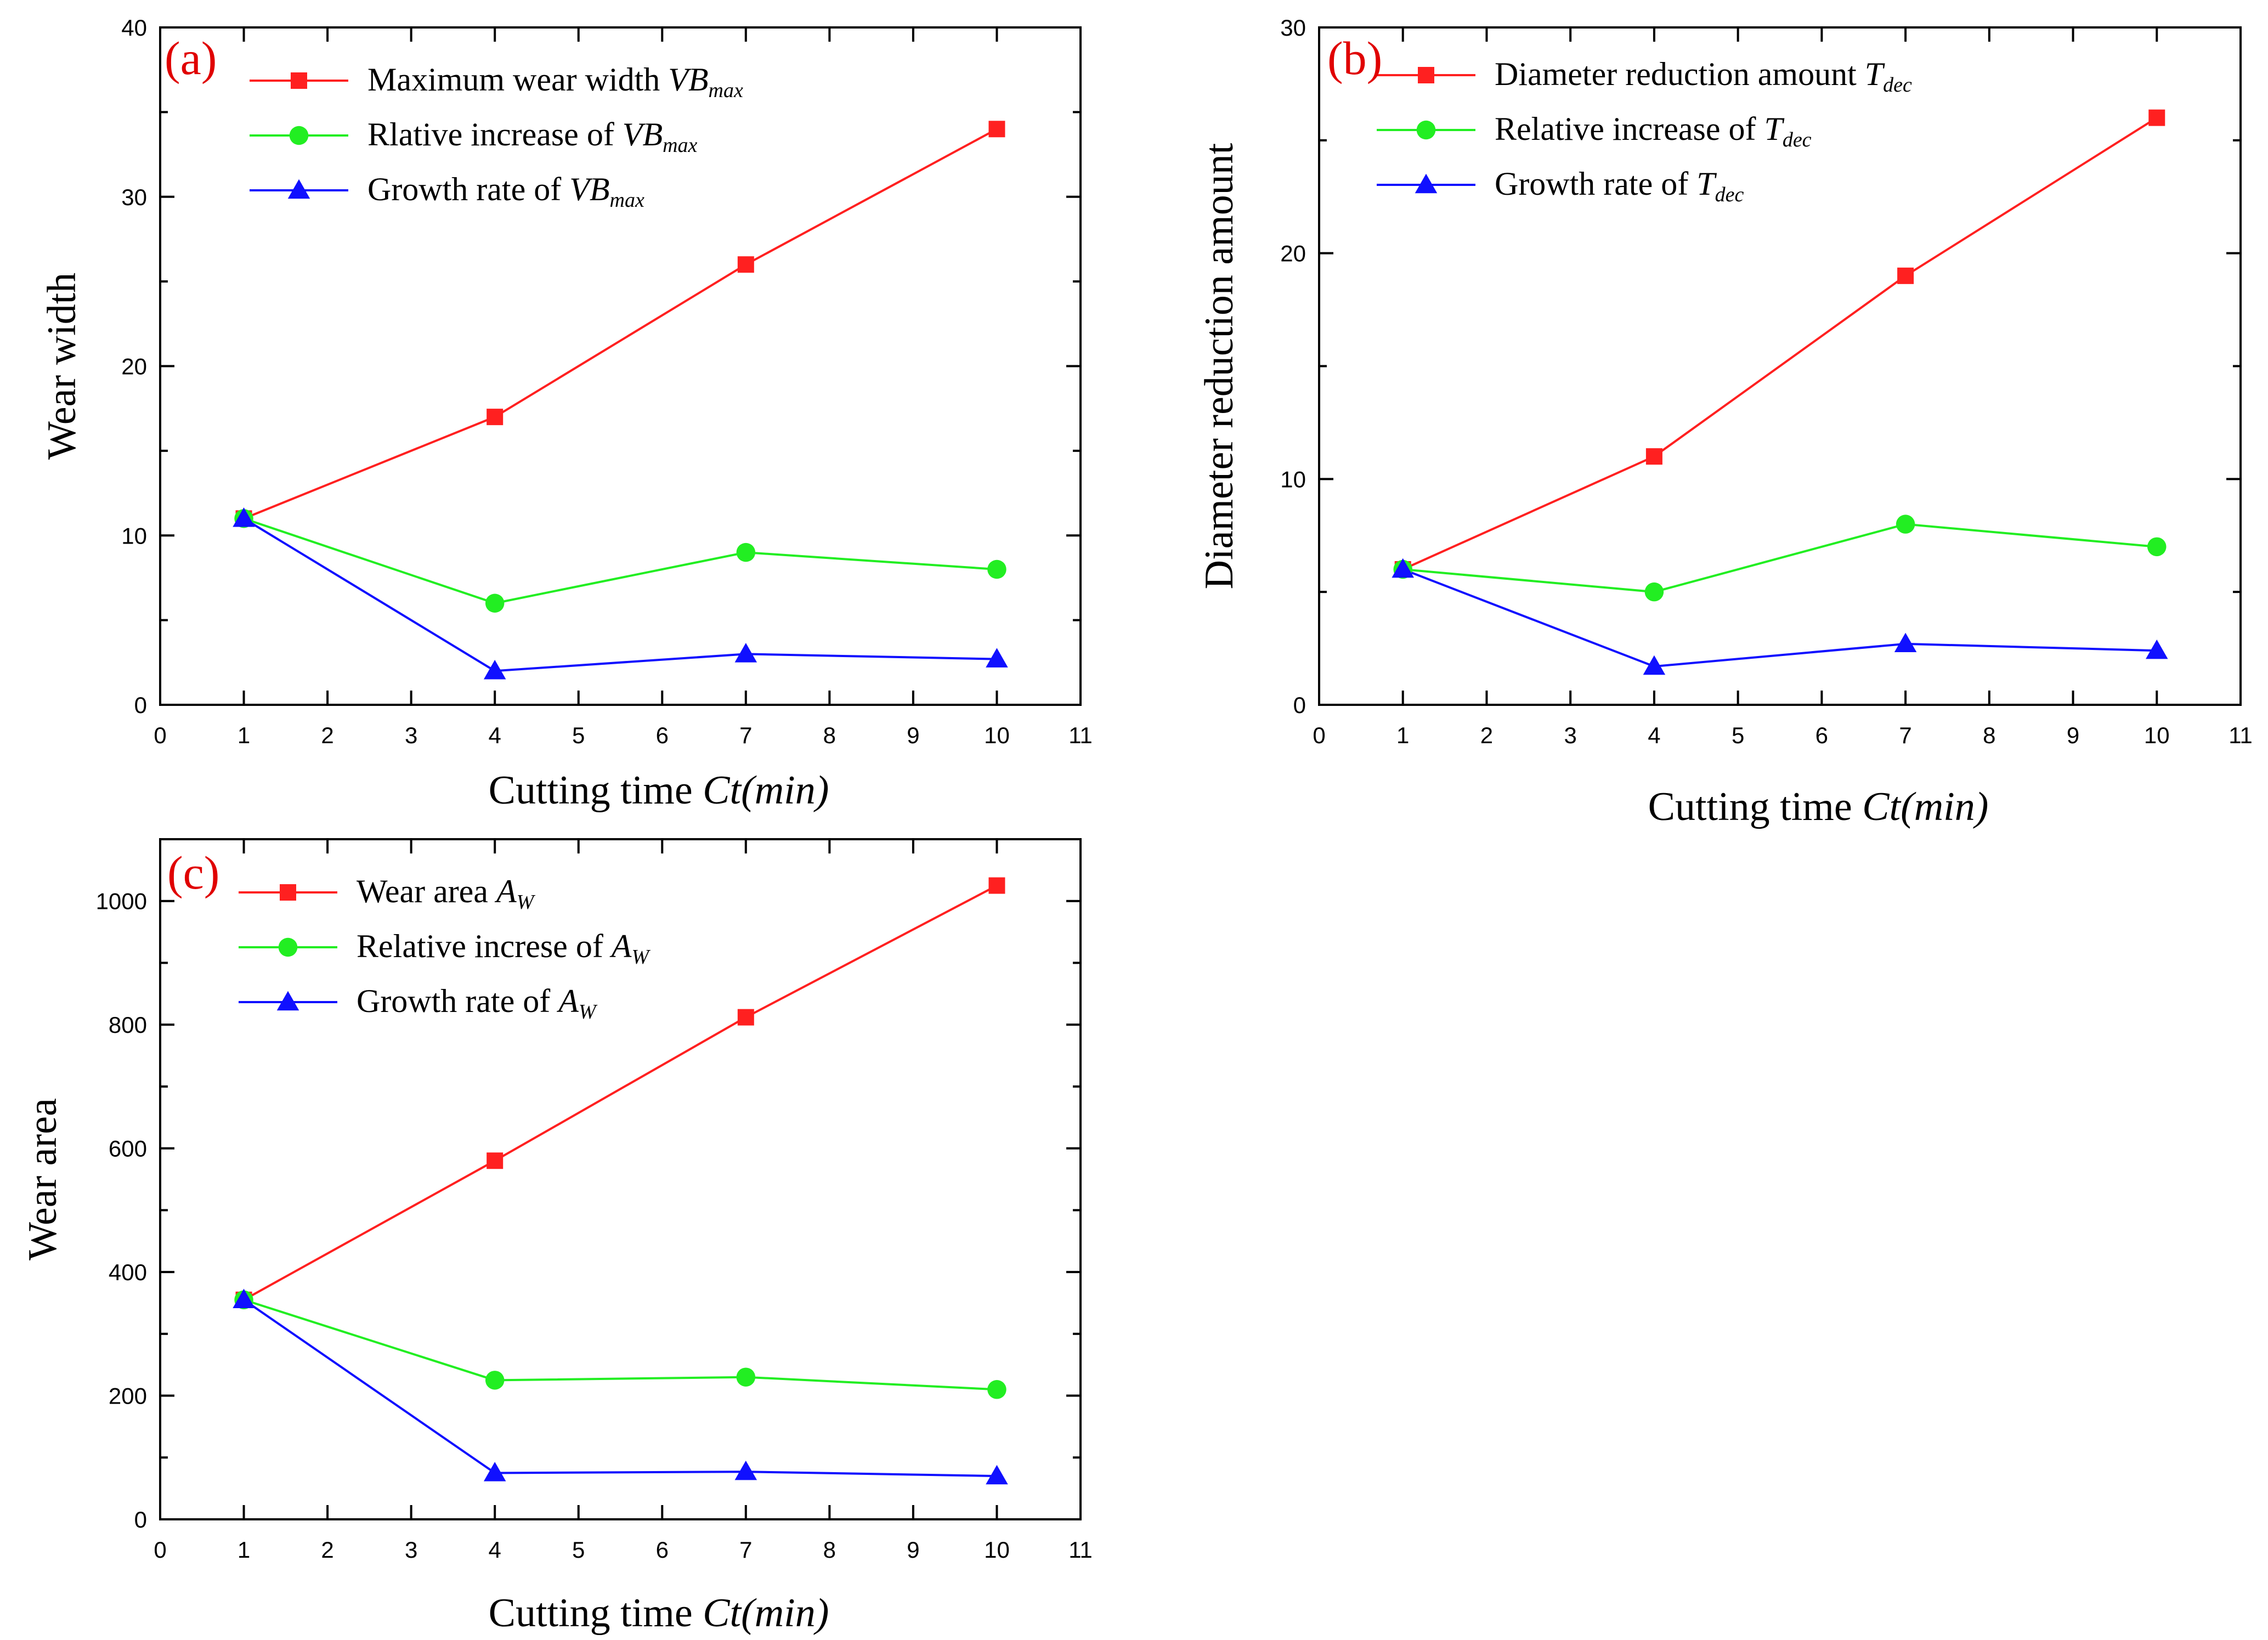 The height and width of the screenshot is (1640, 2268). I want to click on legend-name: Relative increase of, so click(1625, 129).